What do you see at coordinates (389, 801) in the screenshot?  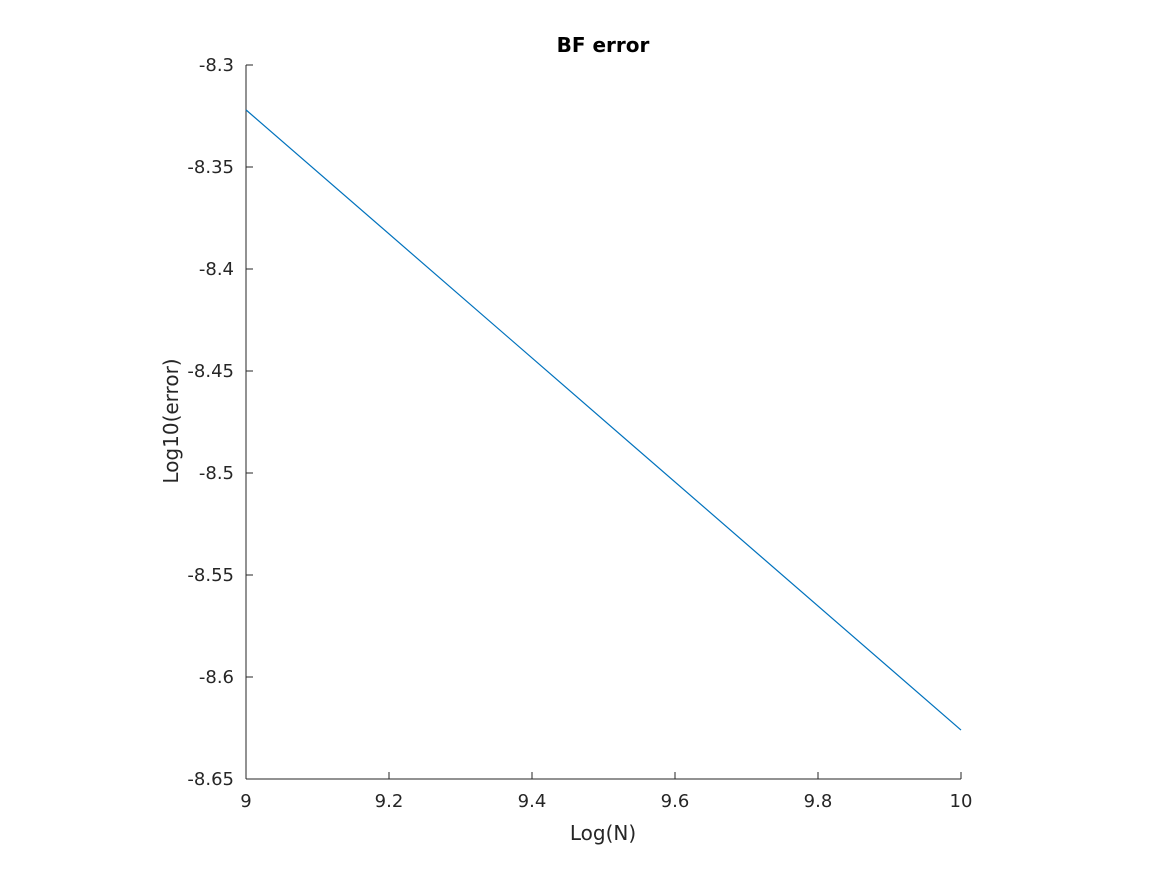 I see `x-tick-label: 9.2` at bounding box center [389, 801].